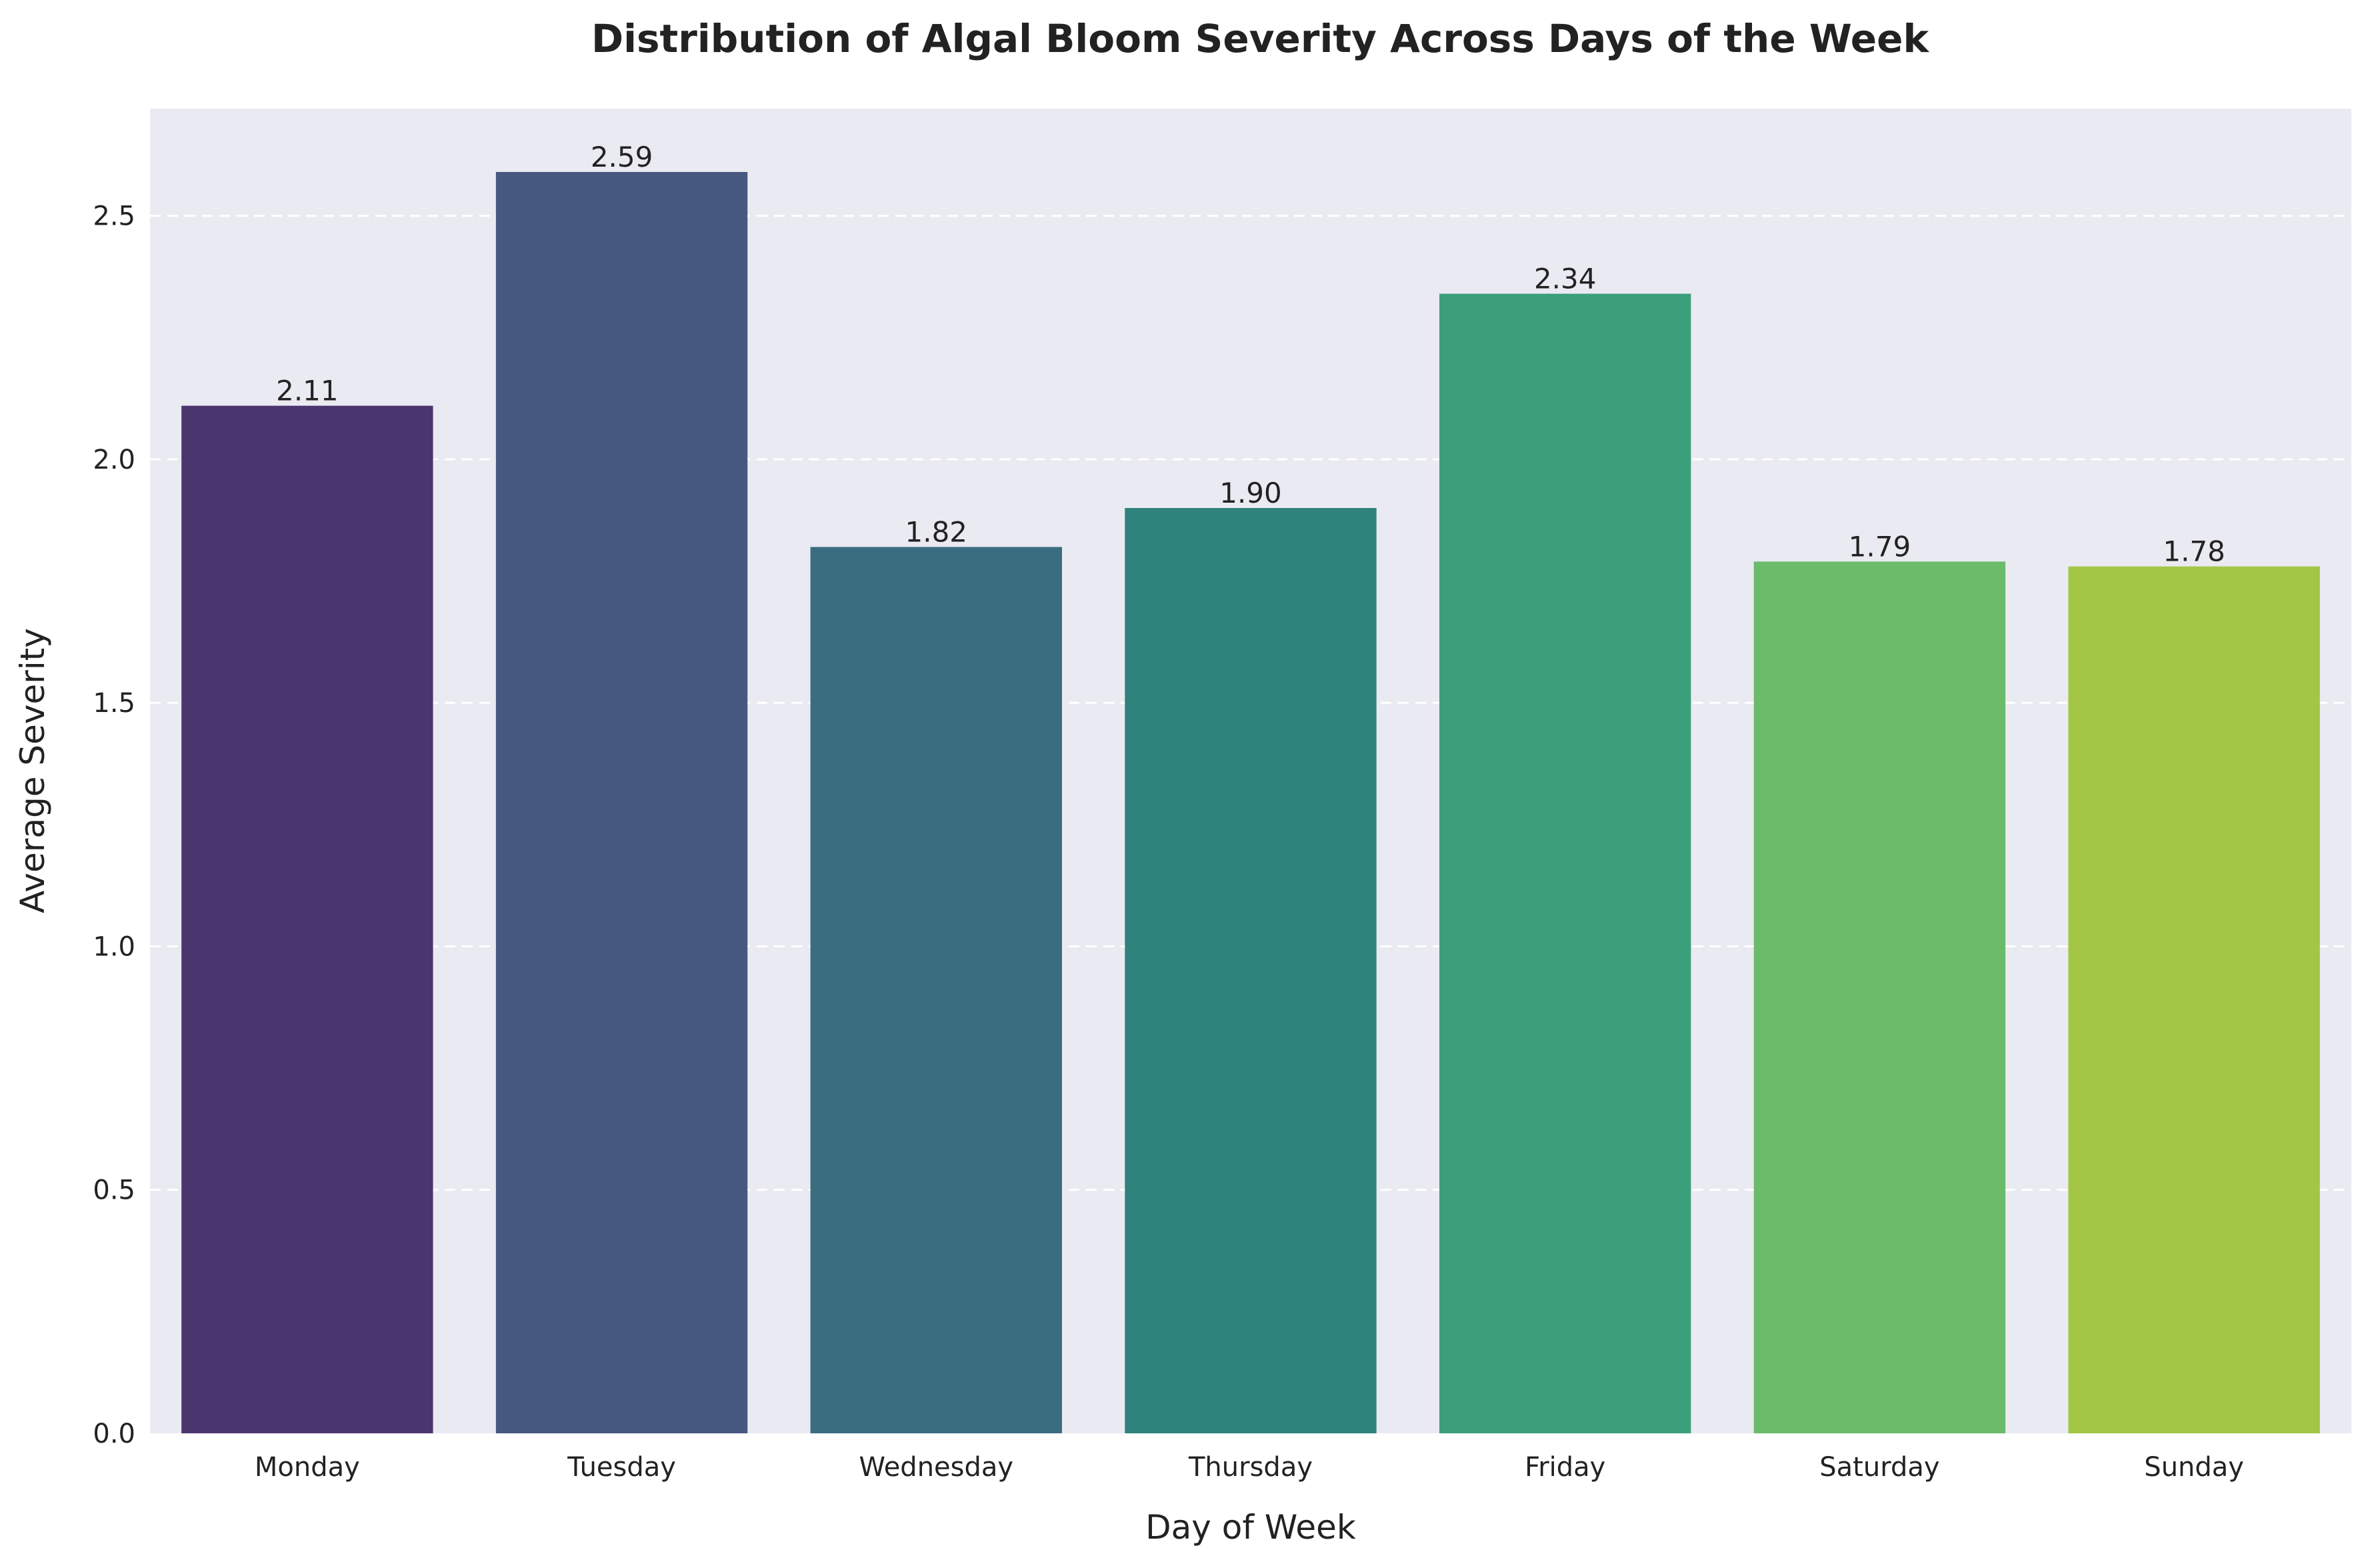 This screenshot has width=2368, height=1568. What do you see at coordinates (1879, 1467) in the screenshot?
I see `x-tick-label-saturday: Saturday` at bounding box center [1879, 1467].